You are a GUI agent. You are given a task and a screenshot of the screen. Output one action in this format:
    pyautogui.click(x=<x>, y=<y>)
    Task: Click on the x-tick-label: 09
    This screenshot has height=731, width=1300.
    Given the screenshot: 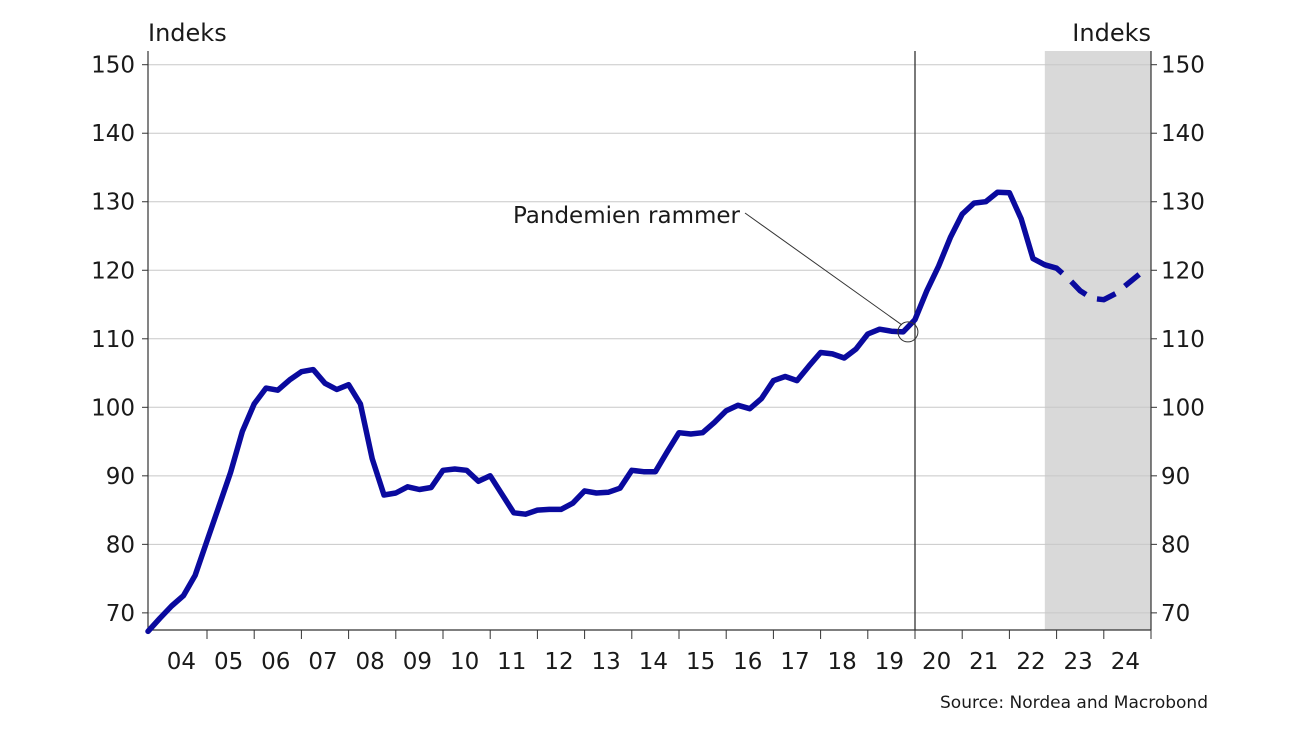 What is the action you would take?
    pyautogui.click(x=417, y=662)
    